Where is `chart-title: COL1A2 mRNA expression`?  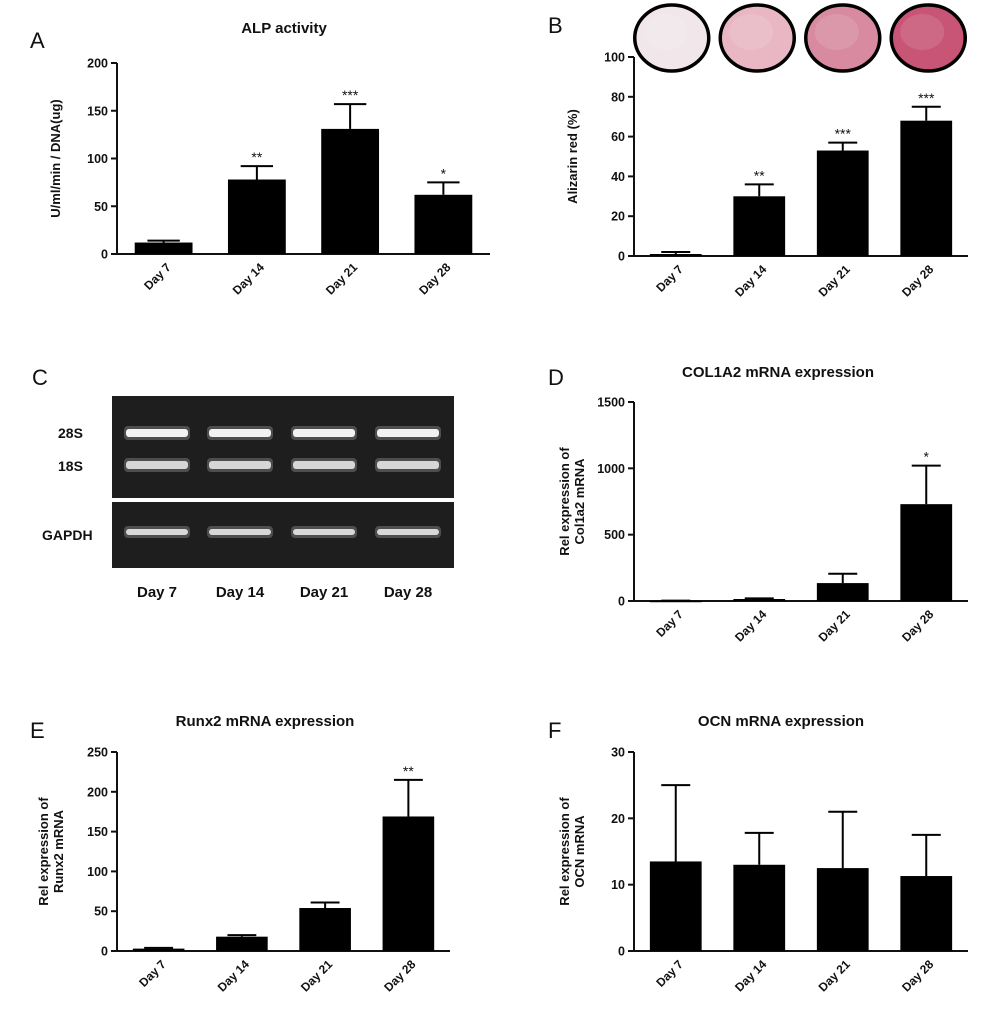
chart-title: COL1A2 mRNA expression is located at coordinates (778, 372).